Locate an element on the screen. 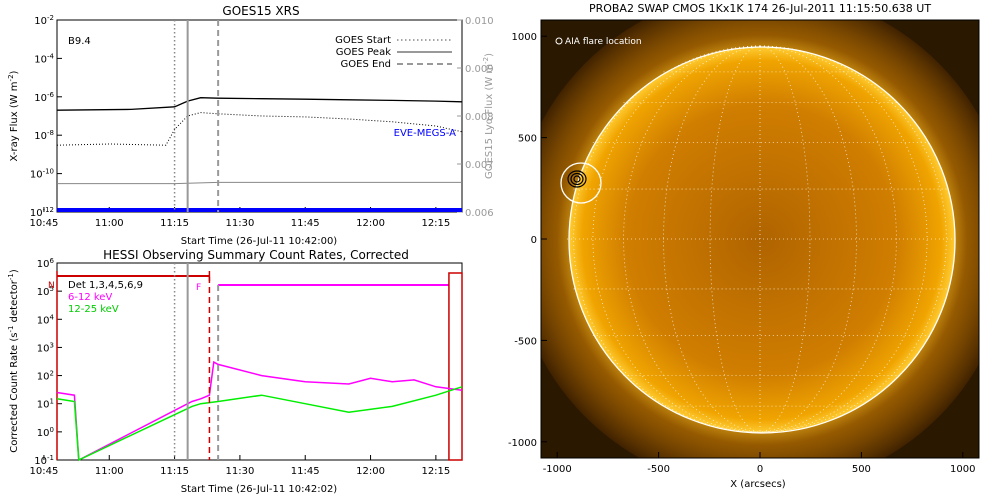 Image resolution: width=1000 pixels, height=500 pixels. hessi-x-tick-label: 11:00 is located at coordinates (109, 471).